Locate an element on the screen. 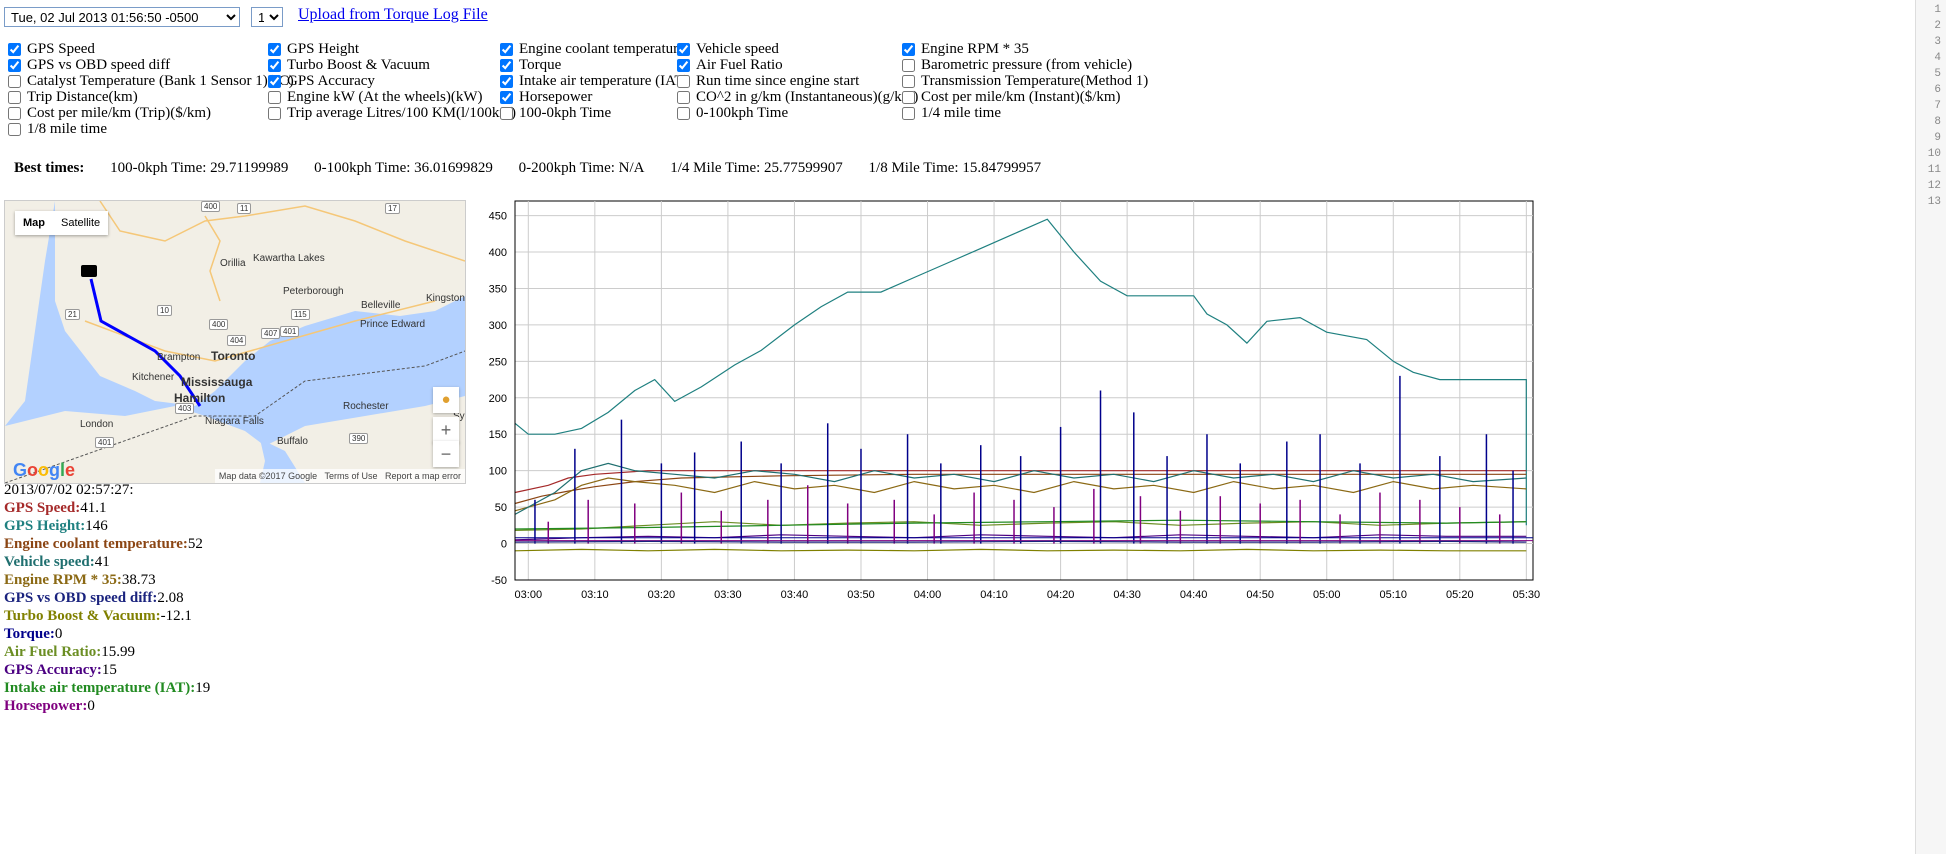  variable-option: CO^2 in g/km (Instantaneous)(g/km) is located at coordinates (797, 97).